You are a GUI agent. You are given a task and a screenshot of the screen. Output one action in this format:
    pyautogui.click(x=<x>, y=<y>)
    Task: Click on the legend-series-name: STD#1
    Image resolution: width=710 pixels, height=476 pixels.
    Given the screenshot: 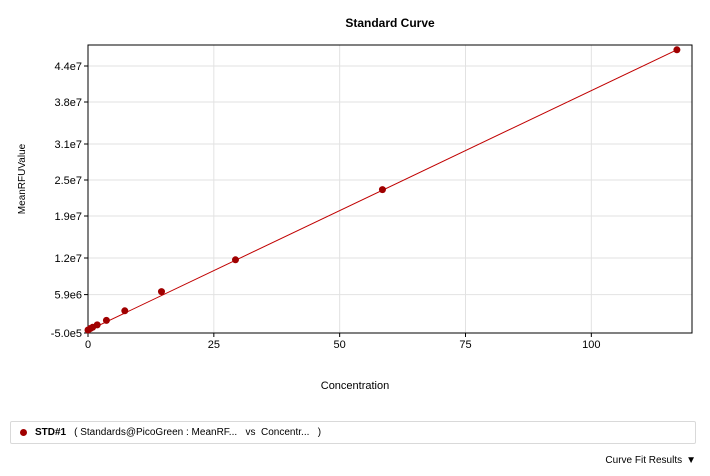 What is the action you would take?
    pyautogui.click(x=51, y=432)
    